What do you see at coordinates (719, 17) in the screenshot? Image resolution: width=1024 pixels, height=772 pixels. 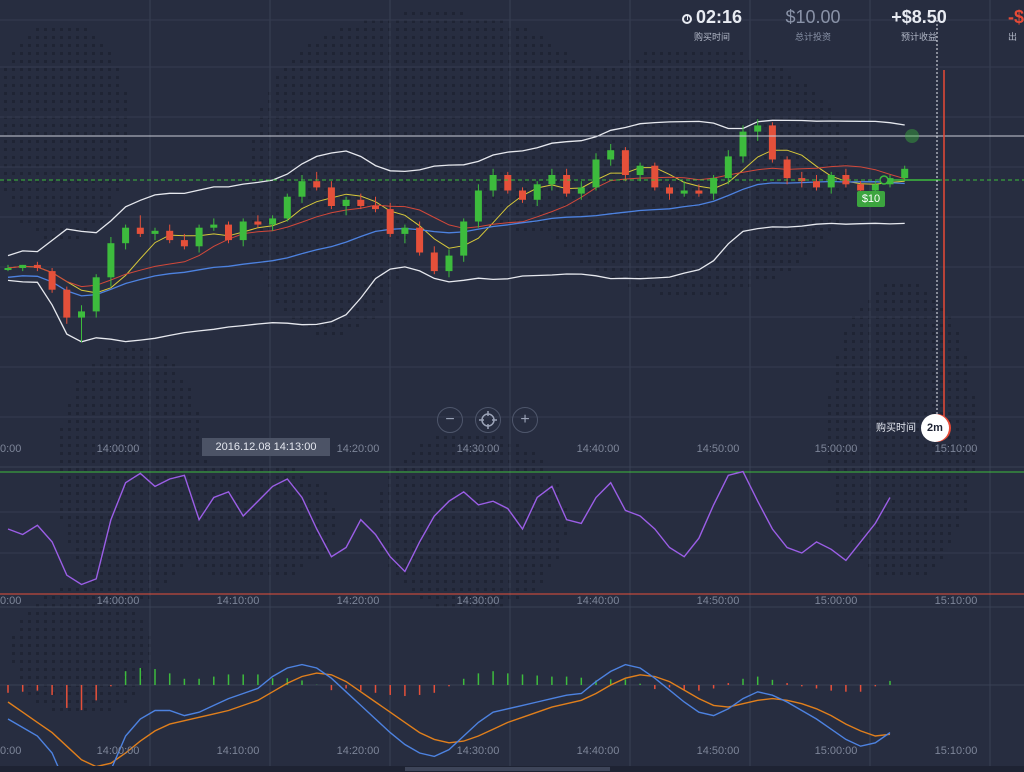 I see `timer-value: 02:16` at bounding box center [719, 17].